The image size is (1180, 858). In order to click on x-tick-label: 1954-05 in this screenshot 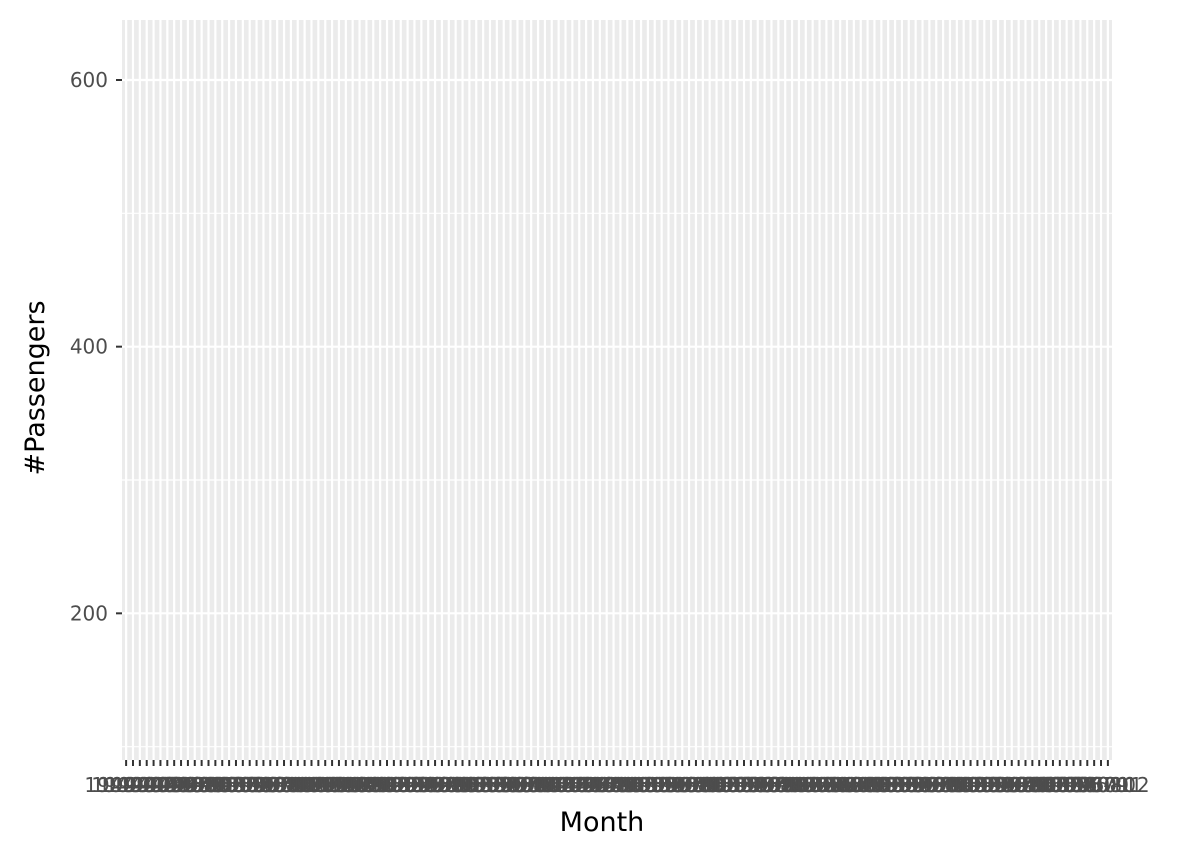, I will do `click(566, 785)`.